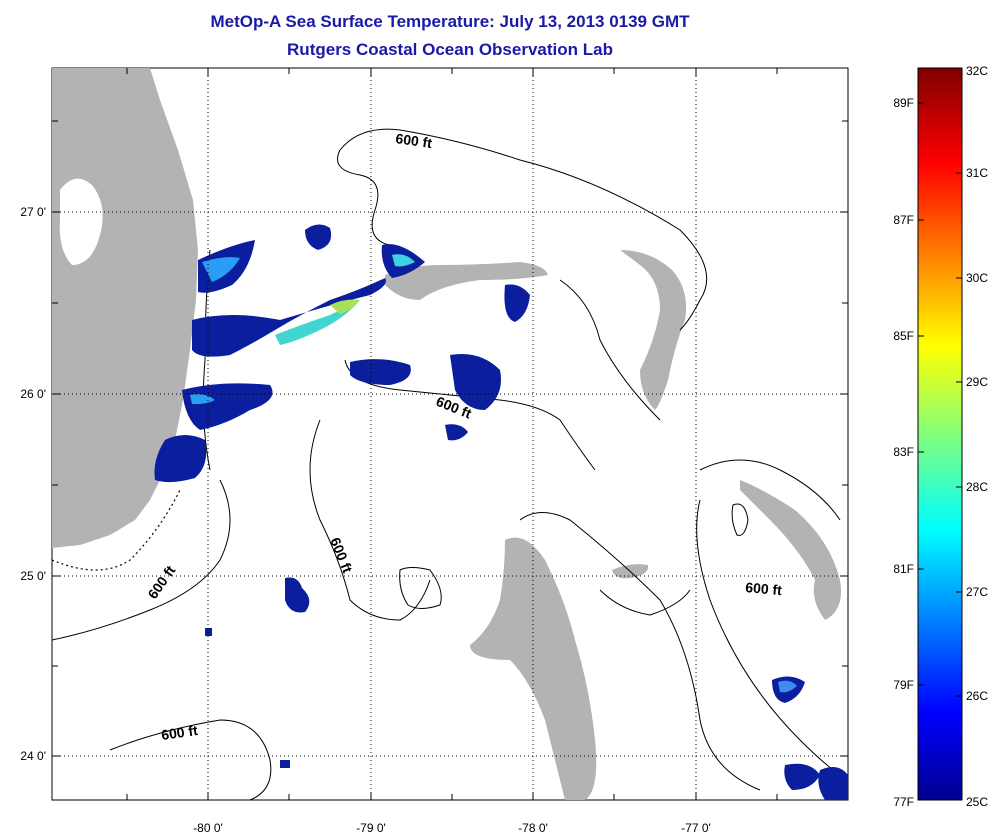  I want to click on colorbar-fahrenheit-label: 77F, so click(903, 802).